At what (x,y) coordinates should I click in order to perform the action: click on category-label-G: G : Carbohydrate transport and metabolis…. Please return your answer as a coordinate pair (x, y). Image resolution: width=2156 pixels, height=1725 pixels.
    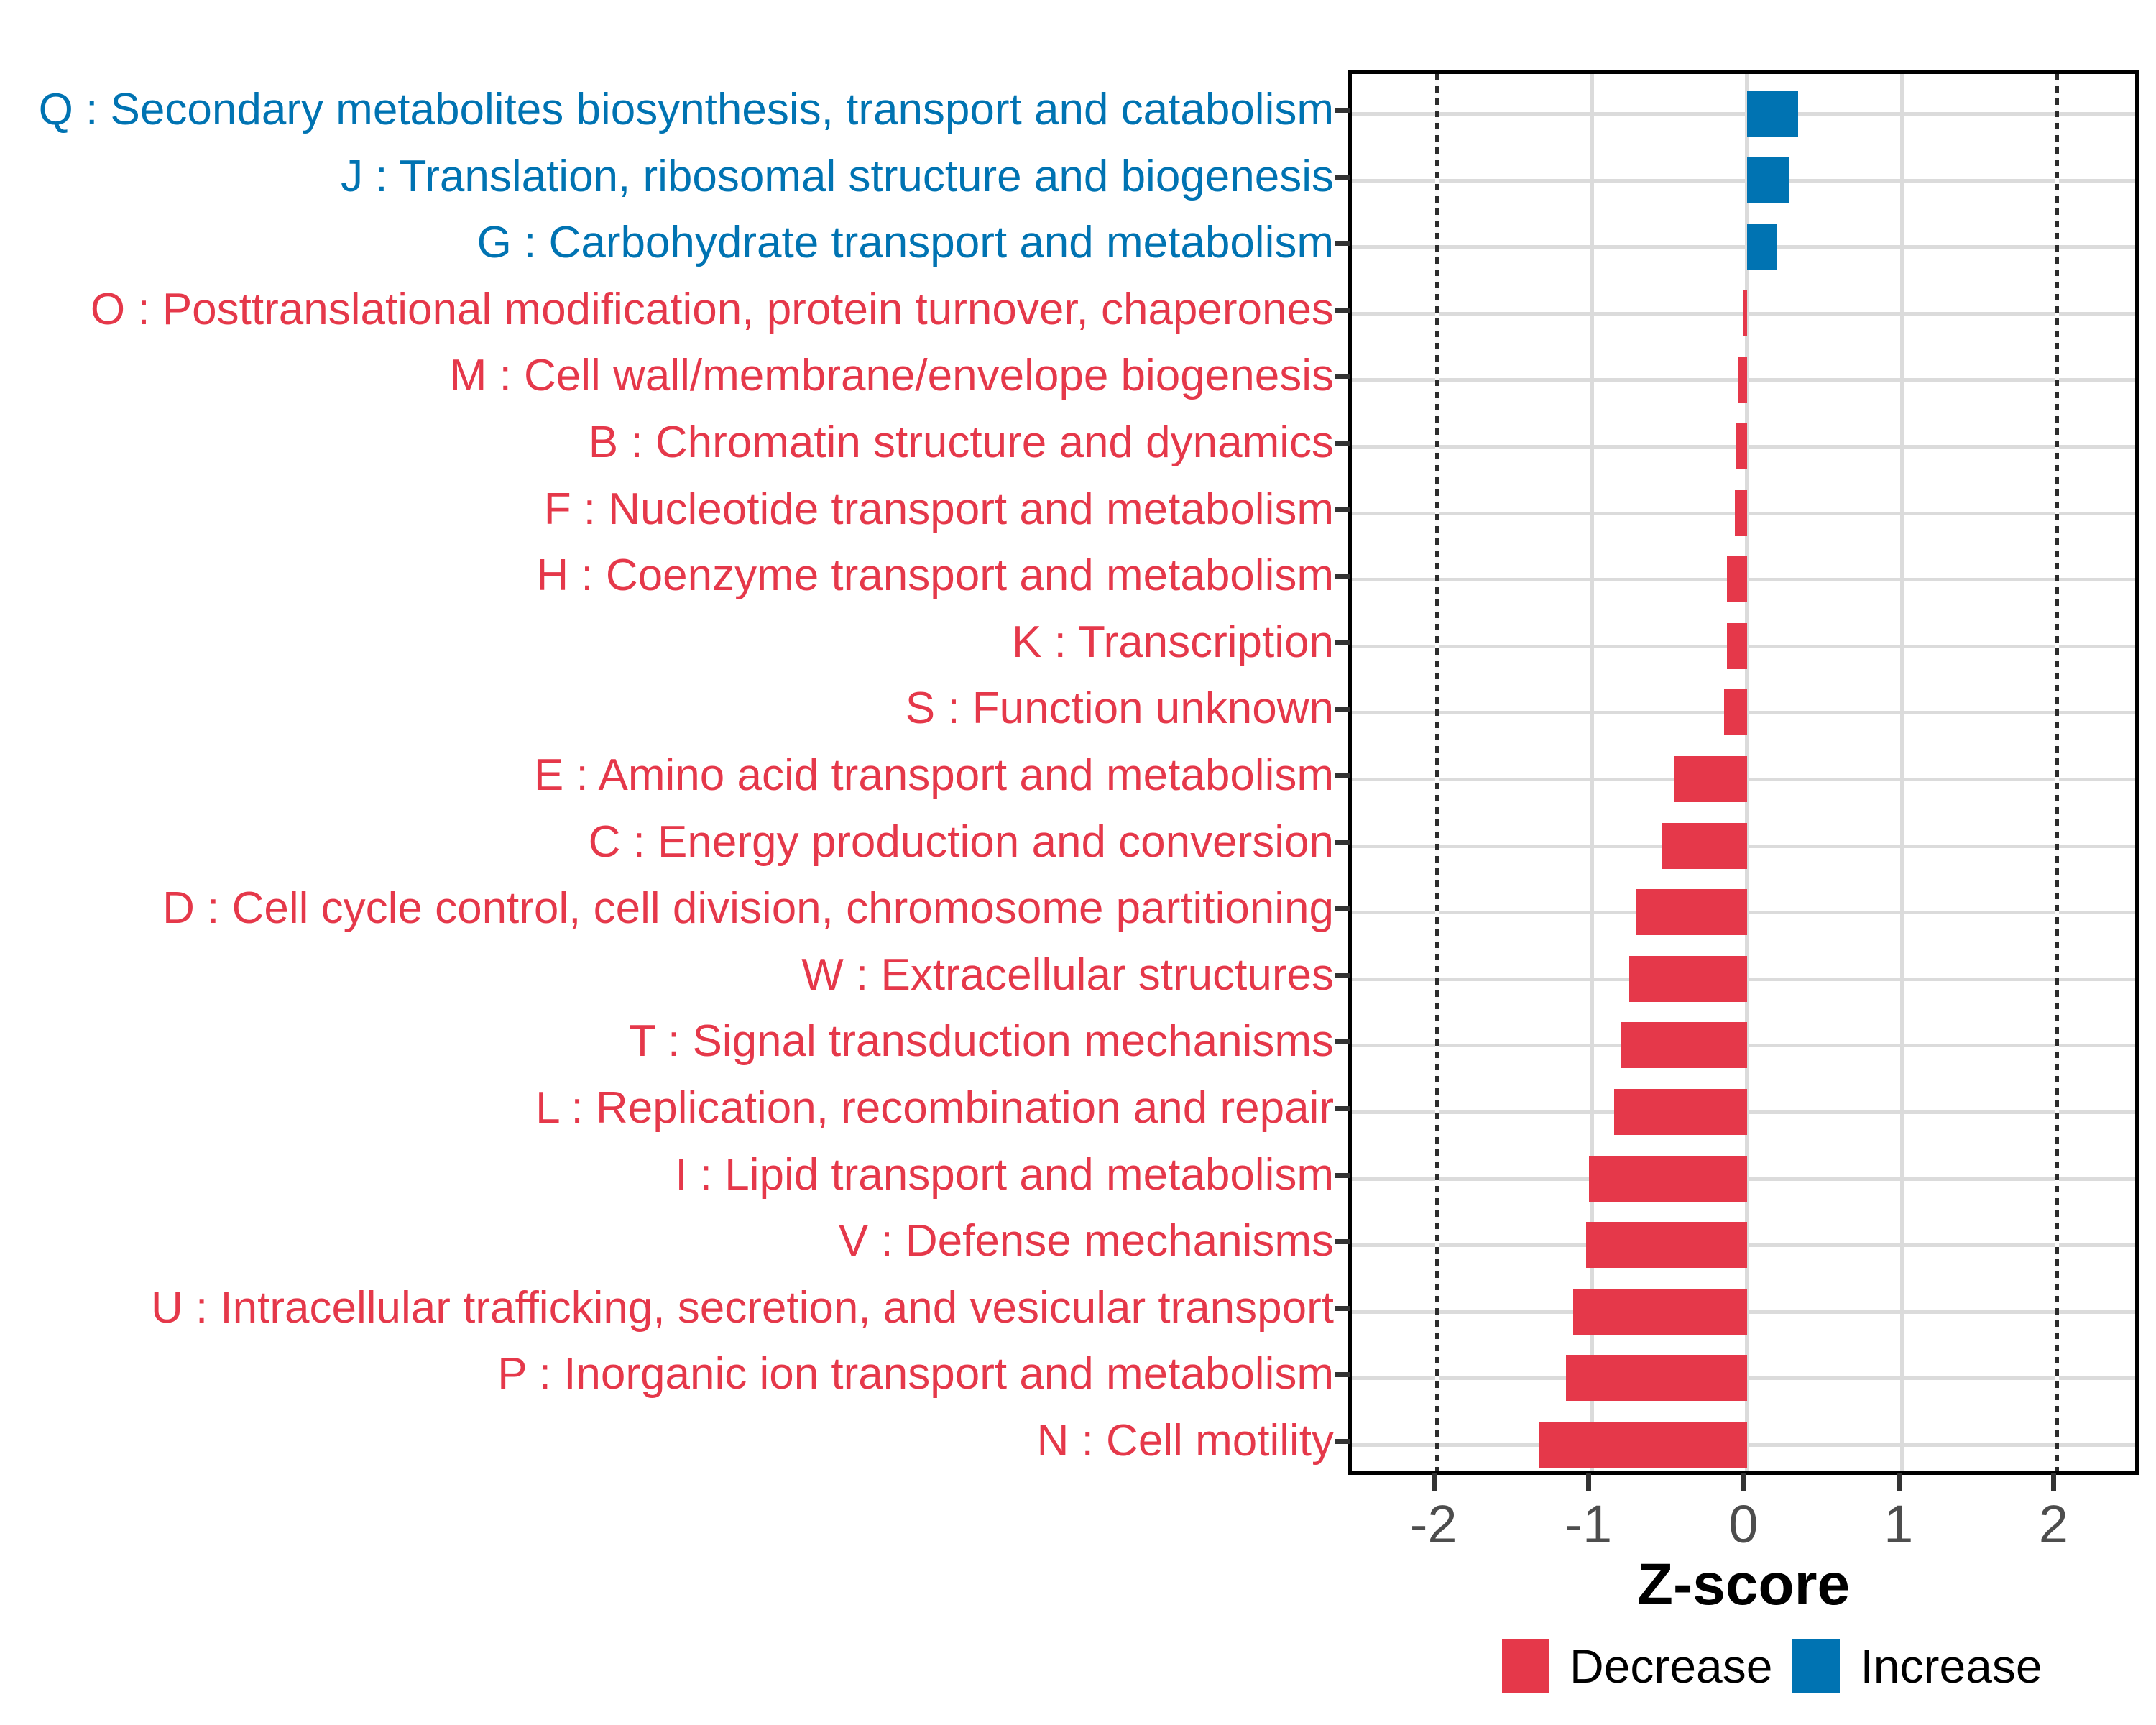
    Looking at the image, I should click on (905, 243).